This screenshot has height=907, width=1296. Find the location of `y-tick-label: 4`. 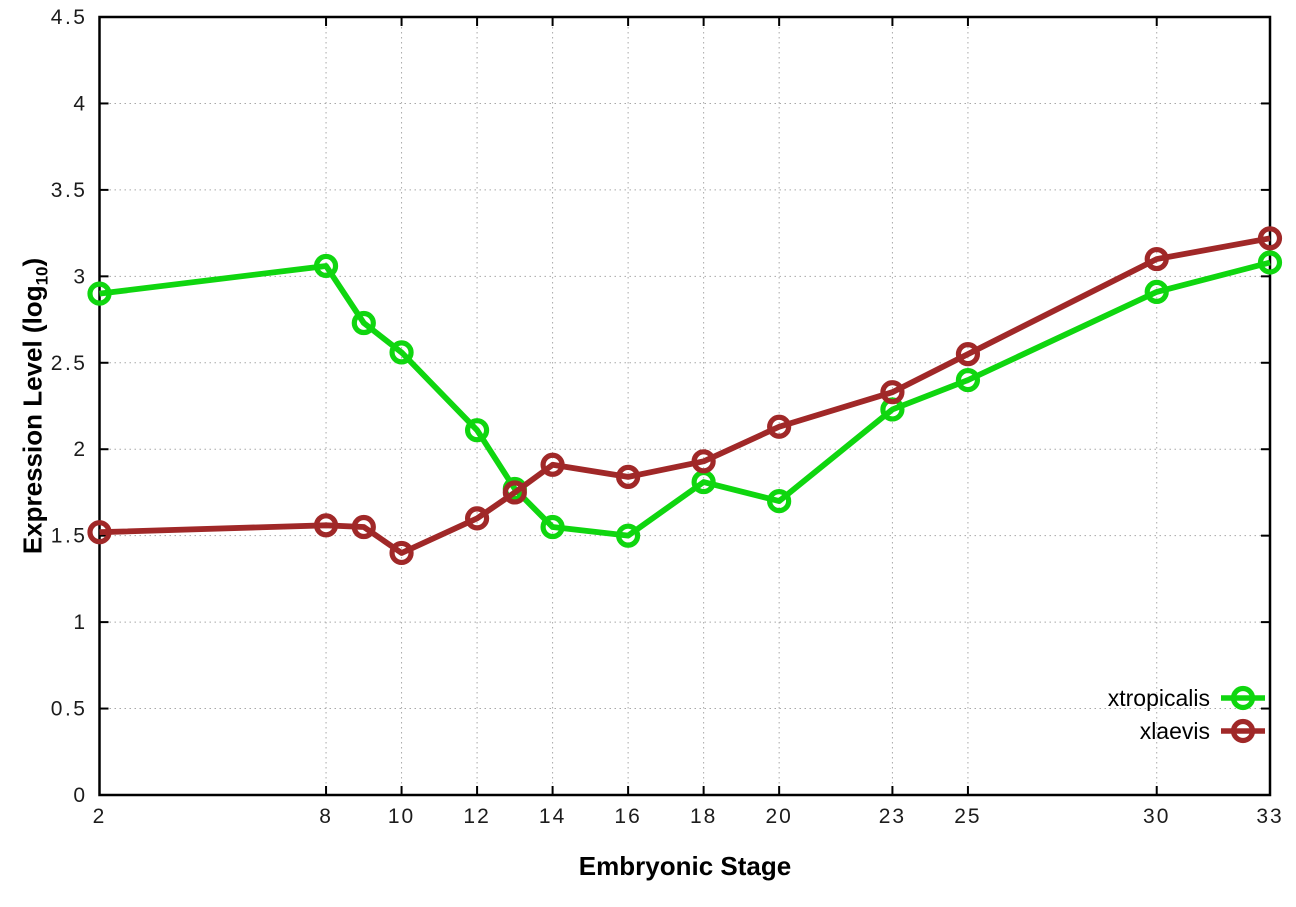

y-tick-label: 4 is located at coordinates (80, 103).